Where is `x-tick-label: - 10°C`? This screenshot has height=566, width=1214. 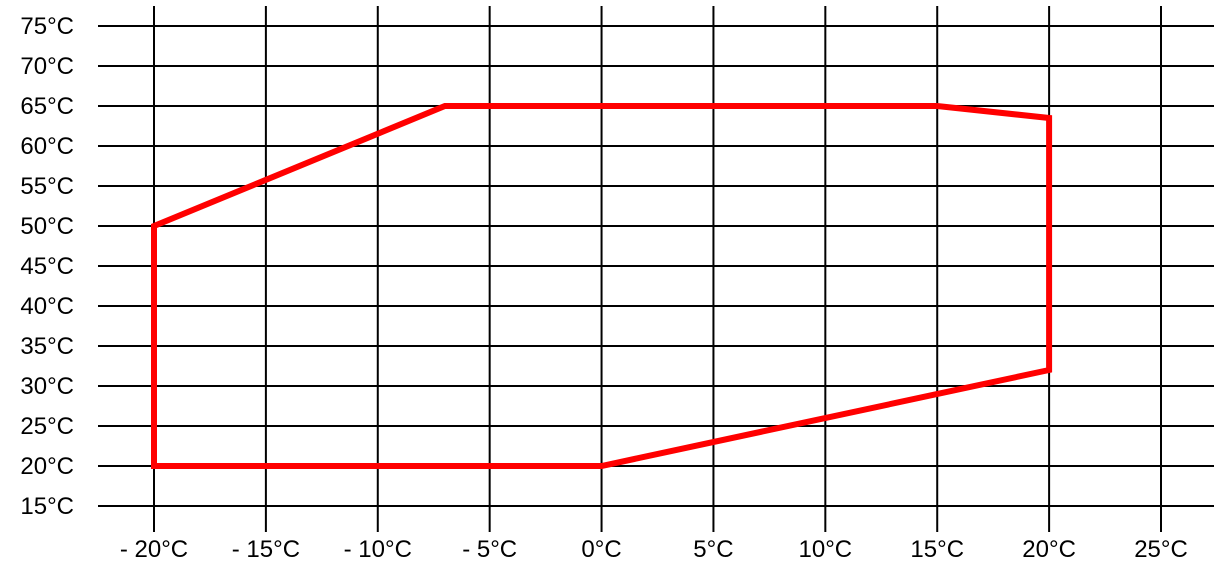
x-tick-label: - 10°C is located at coordinates (378, 549).